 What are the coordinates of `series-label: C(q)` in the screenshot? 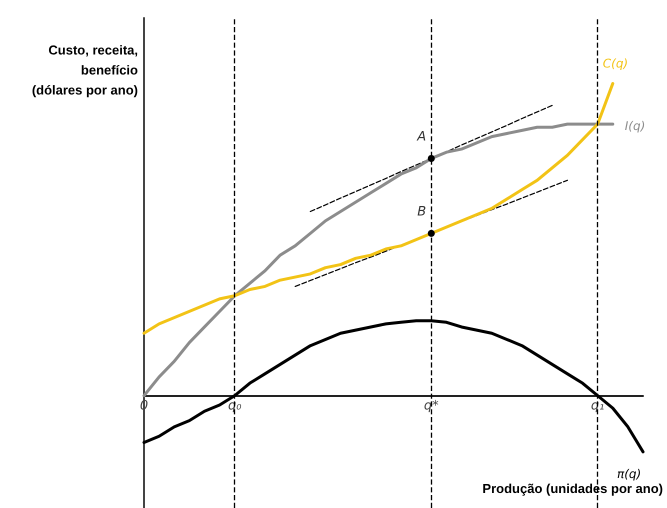 It's located at (615, 63).